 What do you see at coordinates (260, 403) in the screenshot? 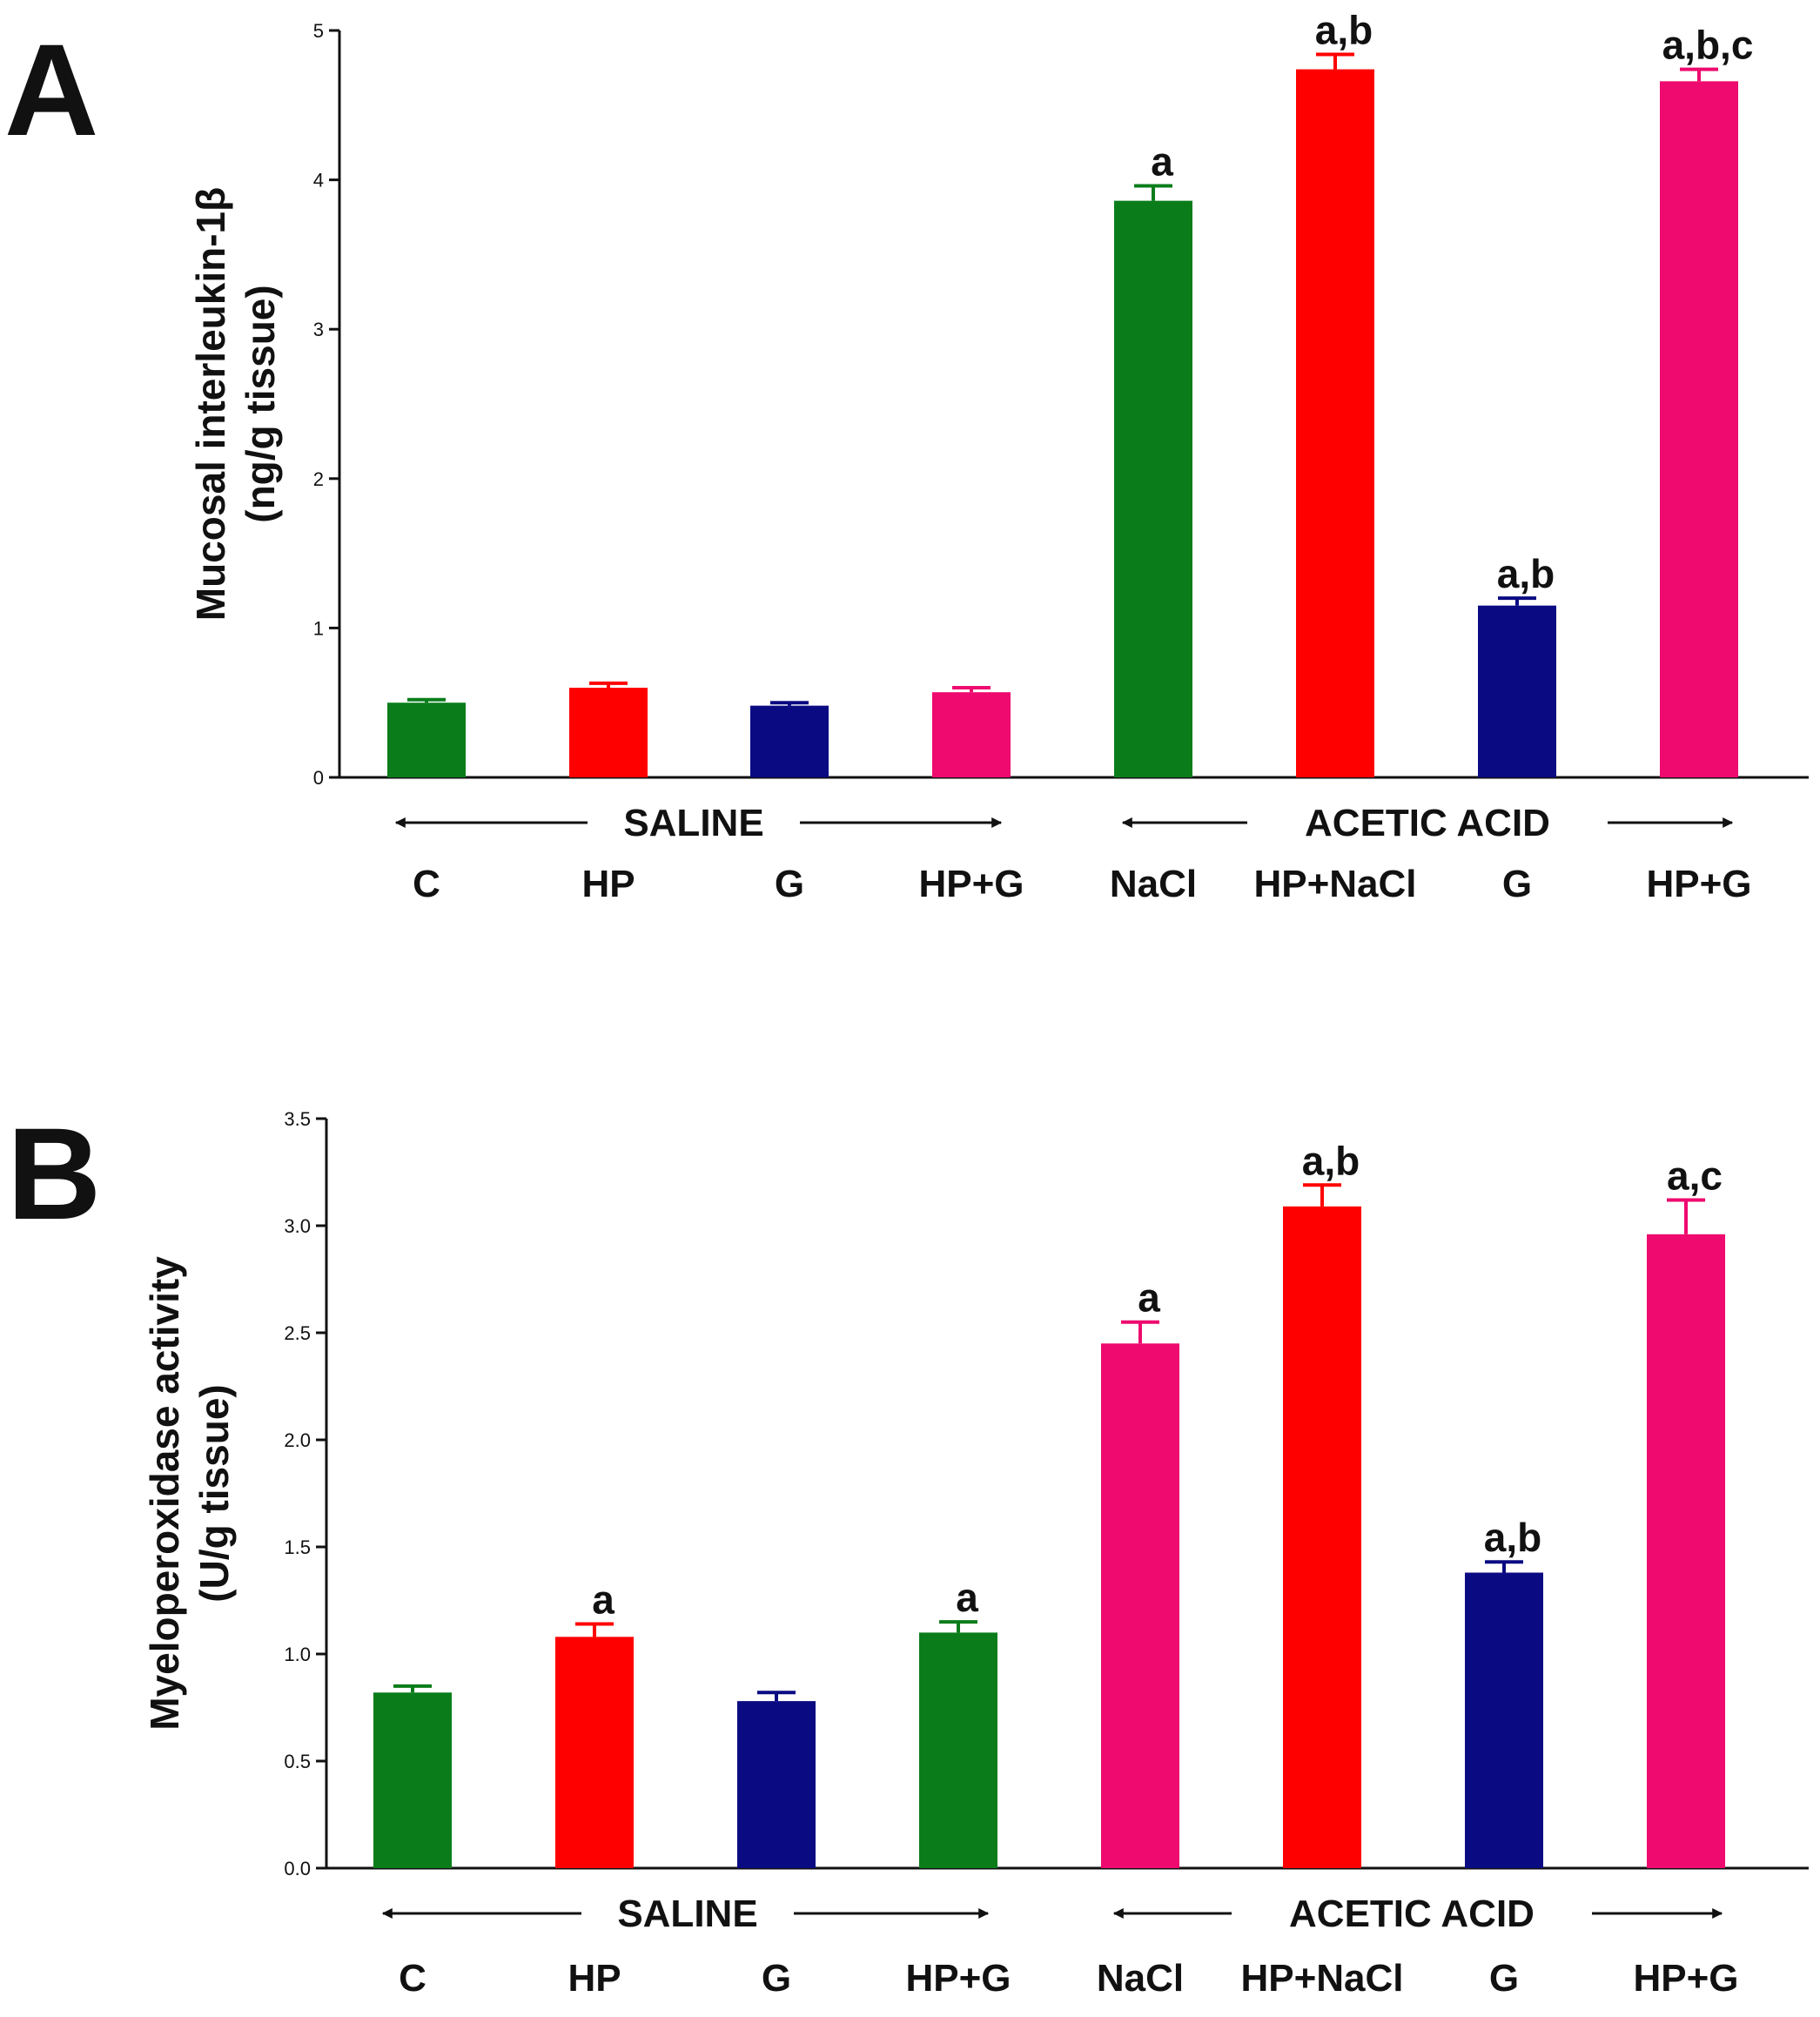
I see `y-axis-unit: (ng/g tissue)` at bounding box center [260, 403].